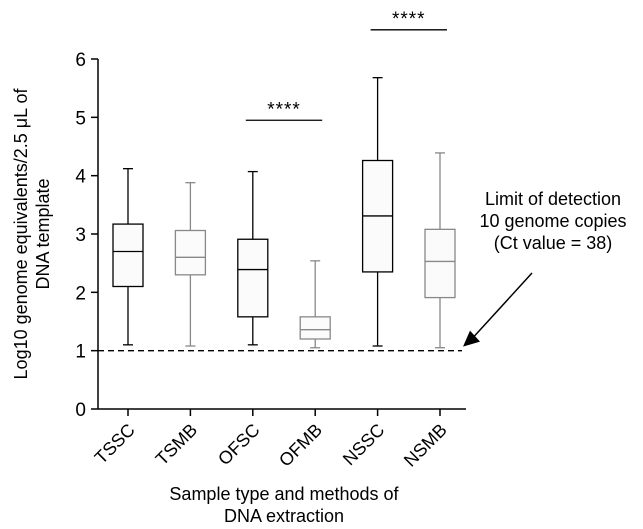 Image resolution: width=643 pixels, height=529 pixels. Describe the element at coordinates (315, 304) in the screenshot. I see `box-ofmb` at that location.